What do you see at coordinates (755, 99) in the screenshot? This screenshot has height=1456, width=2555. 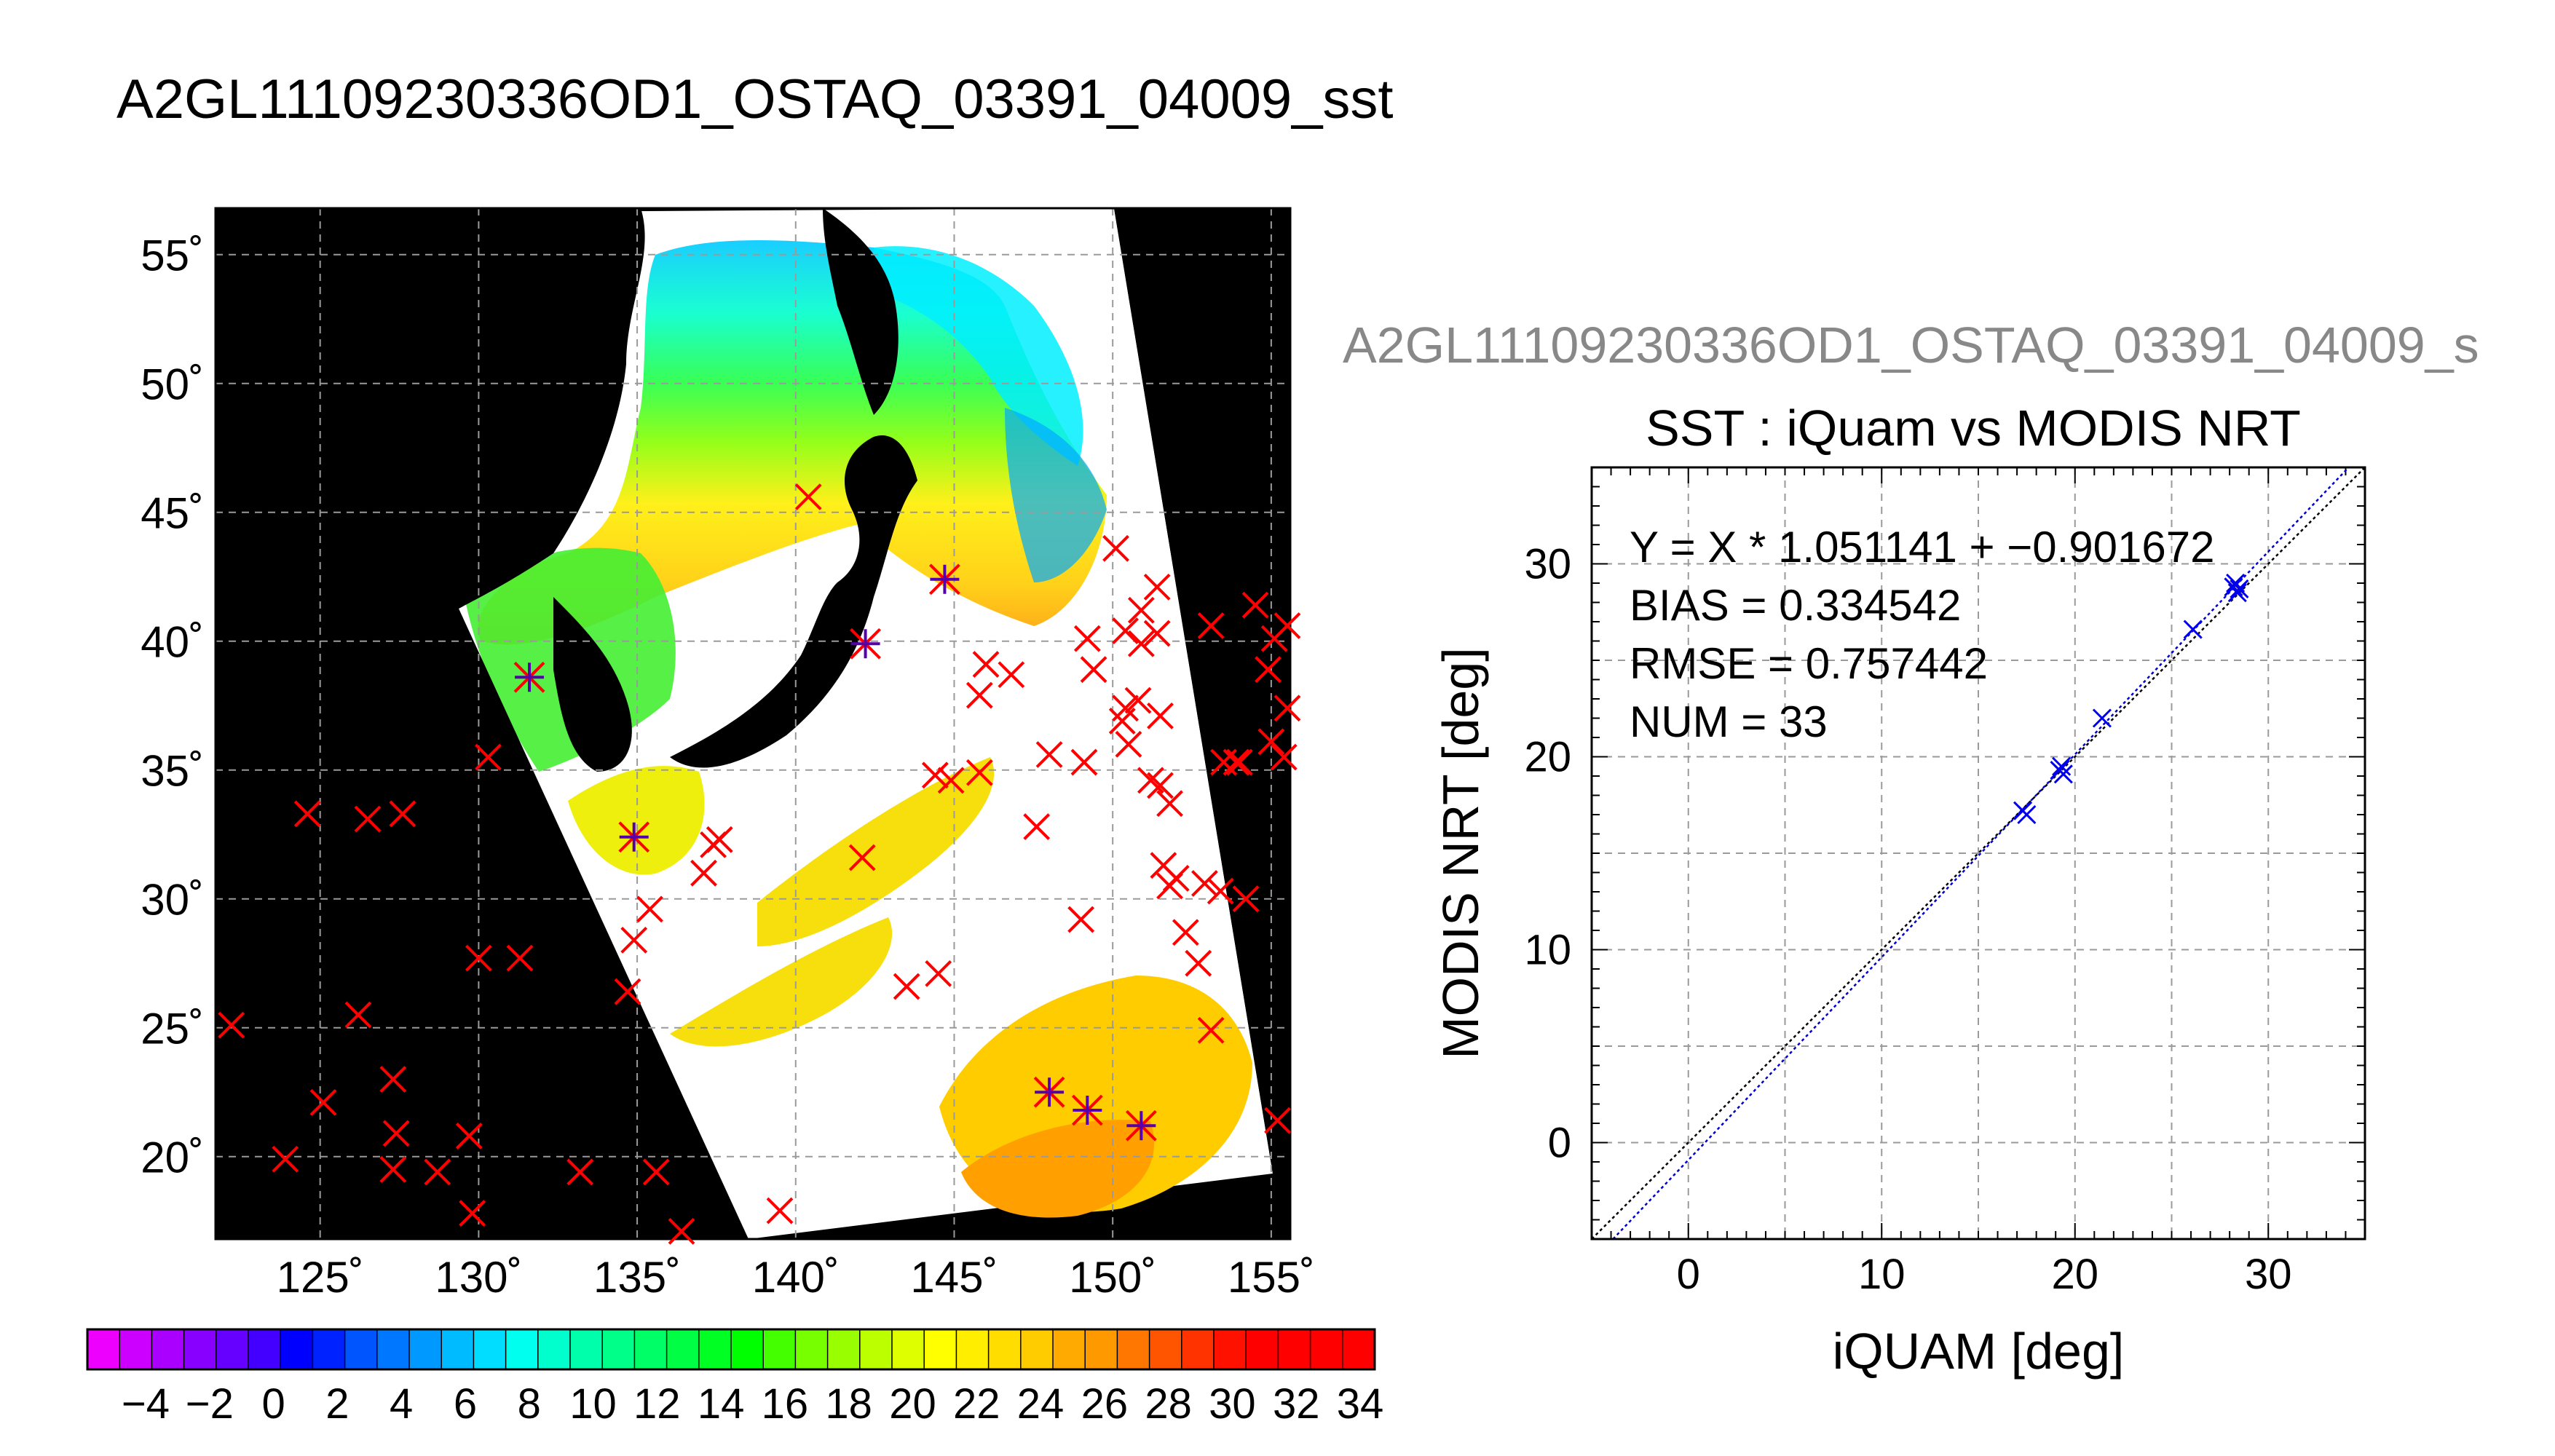 I see `main-title: A2GL11109230336OD1_OSTAQ_03391_04009_sst` at bounding box center [755, 99].